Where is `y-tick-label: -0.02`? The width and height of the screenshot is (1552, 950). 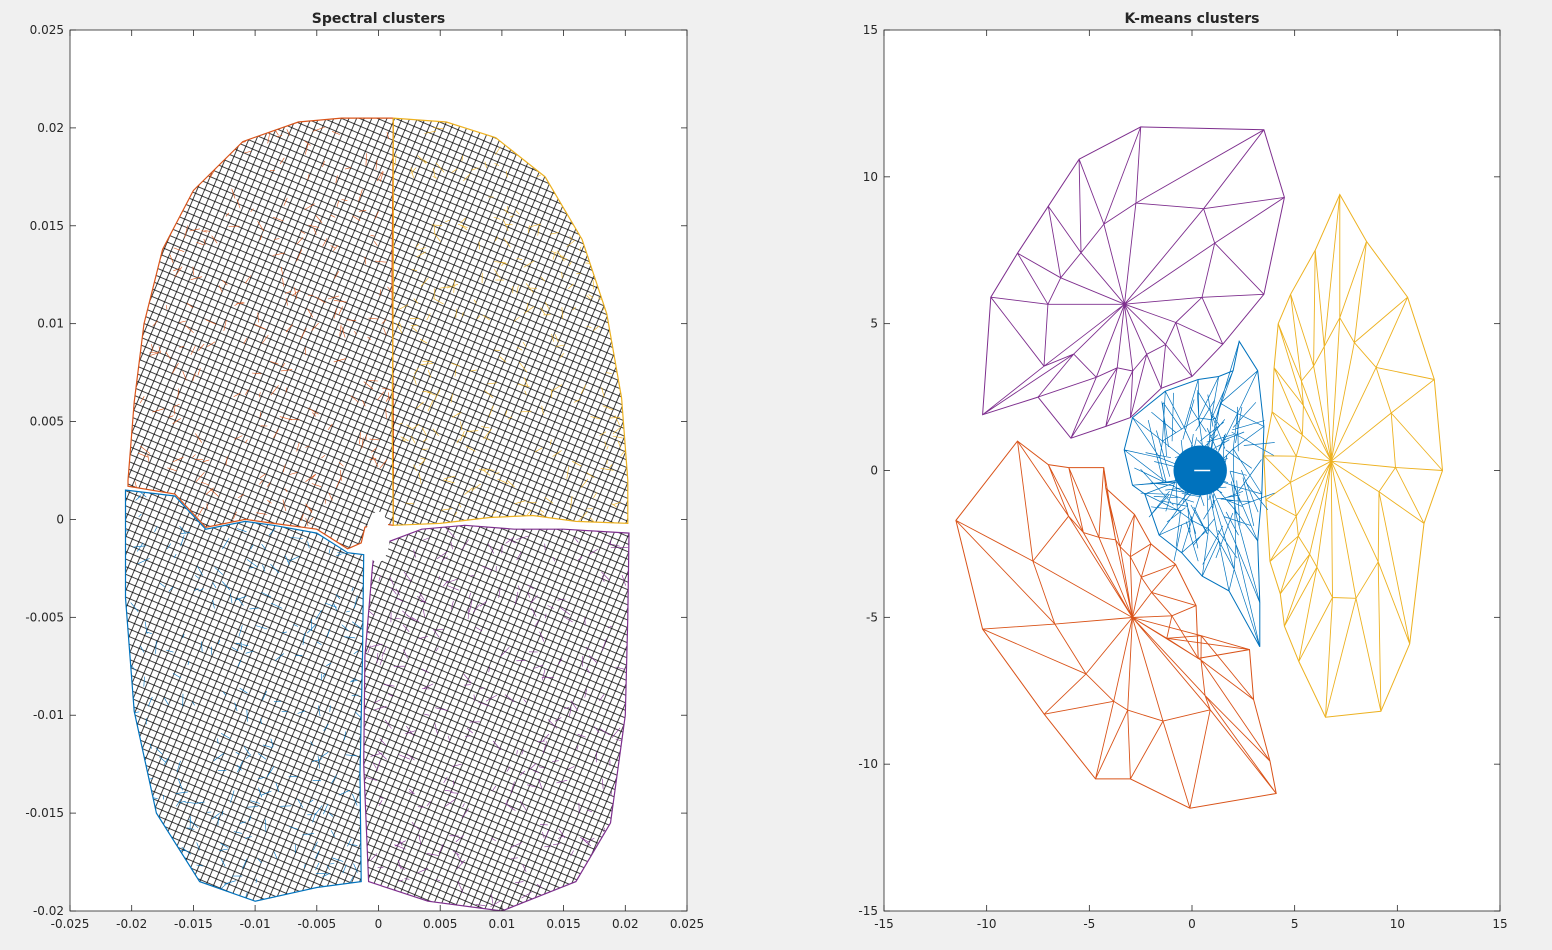 y-tick-label: -0.02 is located at coordinates (48, 911).